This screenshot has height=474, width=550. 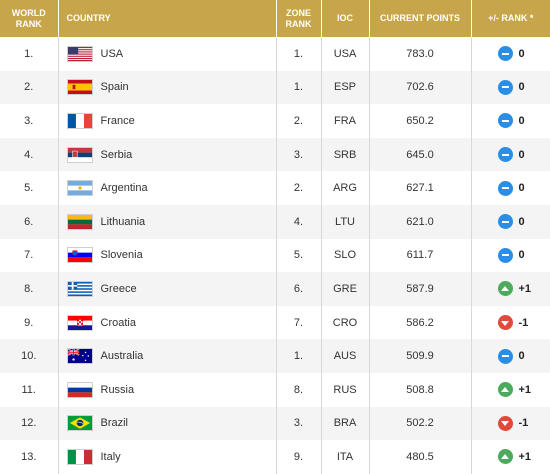 What do you see at coordinates (523, 322) in the screenshot?
I see `rank-change-value: -1` at bounding box center [523, 322].